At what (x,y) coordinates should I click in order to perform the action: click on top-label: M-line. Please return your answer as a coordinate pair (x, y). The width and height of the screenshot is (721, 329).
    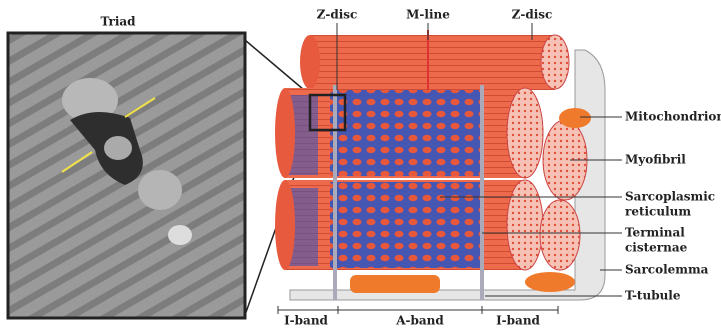
    Looking at the image, I should click on (428, 15).